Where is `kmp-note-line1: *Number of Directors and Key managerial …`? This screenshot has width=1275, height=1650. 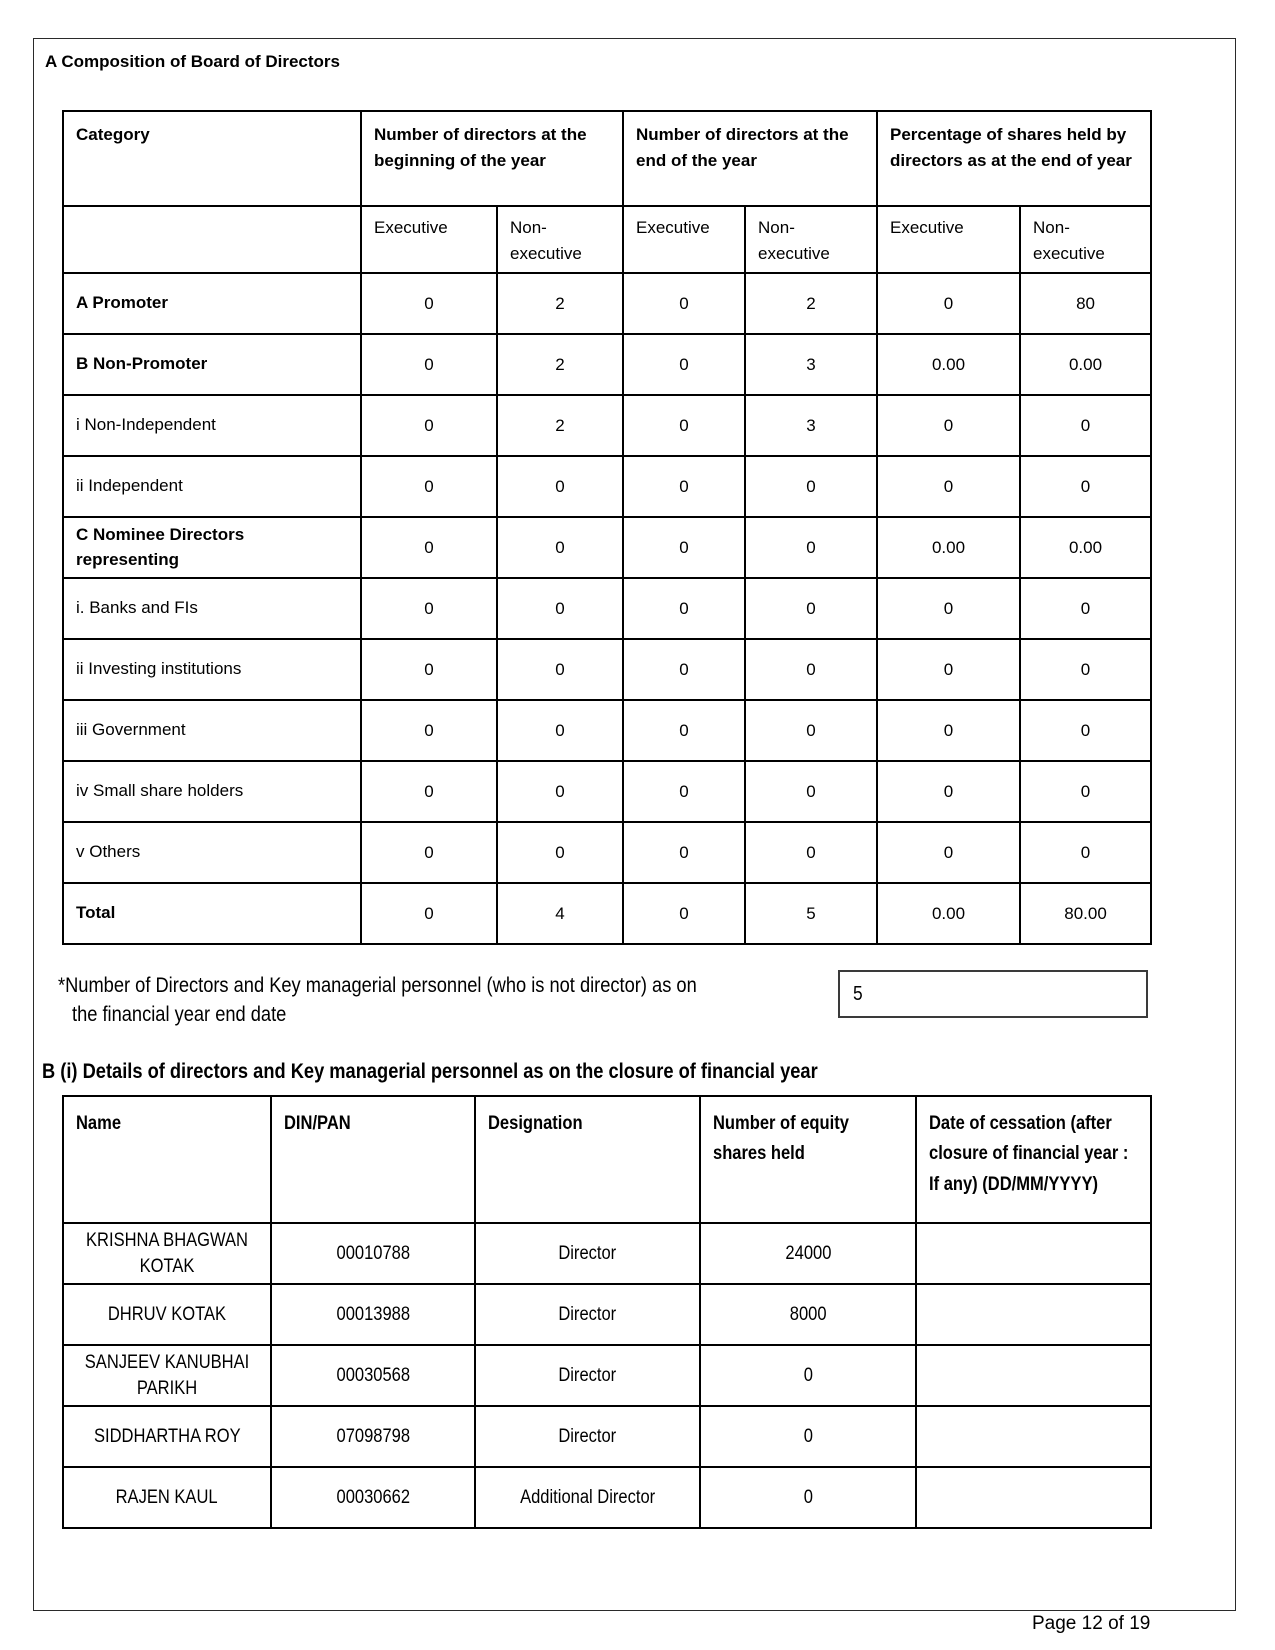
kmp-note-line1: *Number of Directors and Key managerial … is located at coordinates (425, 986).